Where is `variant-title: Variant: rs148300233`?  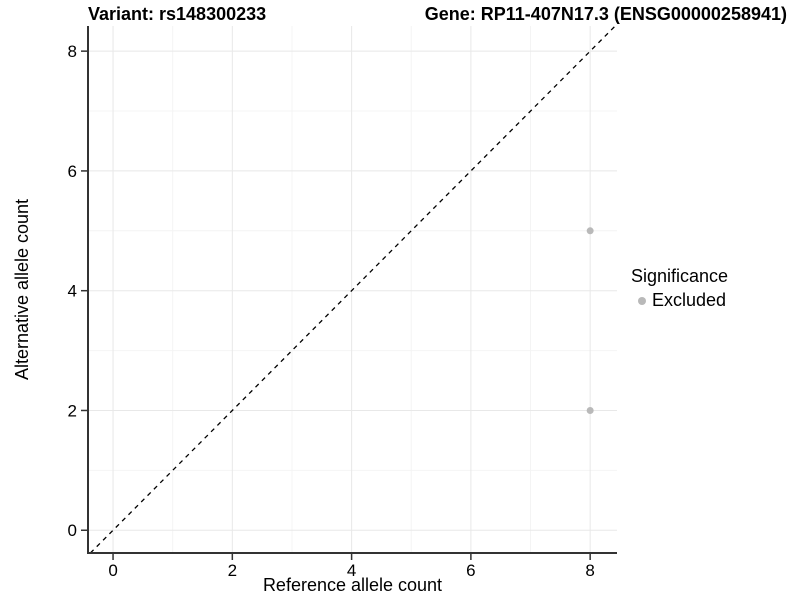
variant-title: Variant: rs148300233 is located at coordinates (177, 14).